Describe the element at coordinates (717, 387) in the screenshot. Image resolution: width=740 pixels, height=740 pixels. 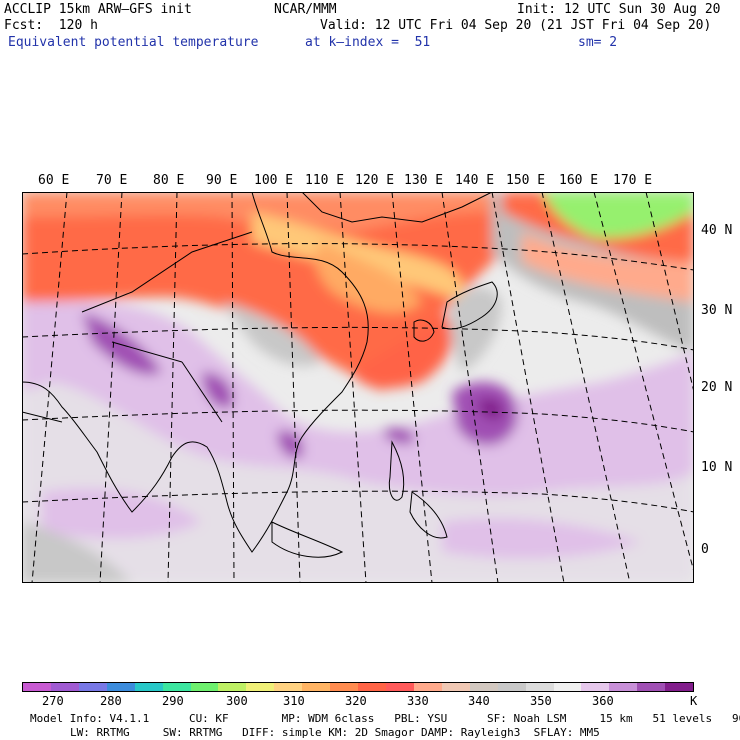
I see `lat-label: 20 N` at that location.